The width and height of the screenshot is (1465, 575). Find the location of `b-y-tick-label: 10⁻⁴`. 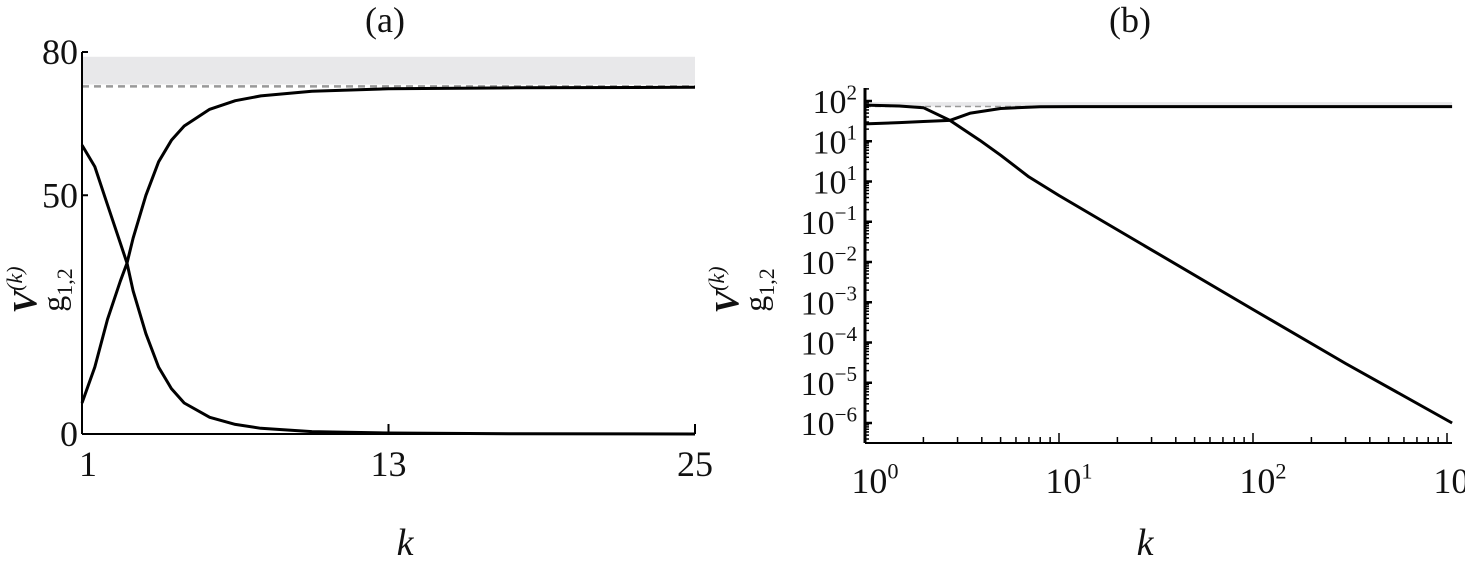

b-y-tick-label: 10⁻⁴ is located at coordinates (829, 342).